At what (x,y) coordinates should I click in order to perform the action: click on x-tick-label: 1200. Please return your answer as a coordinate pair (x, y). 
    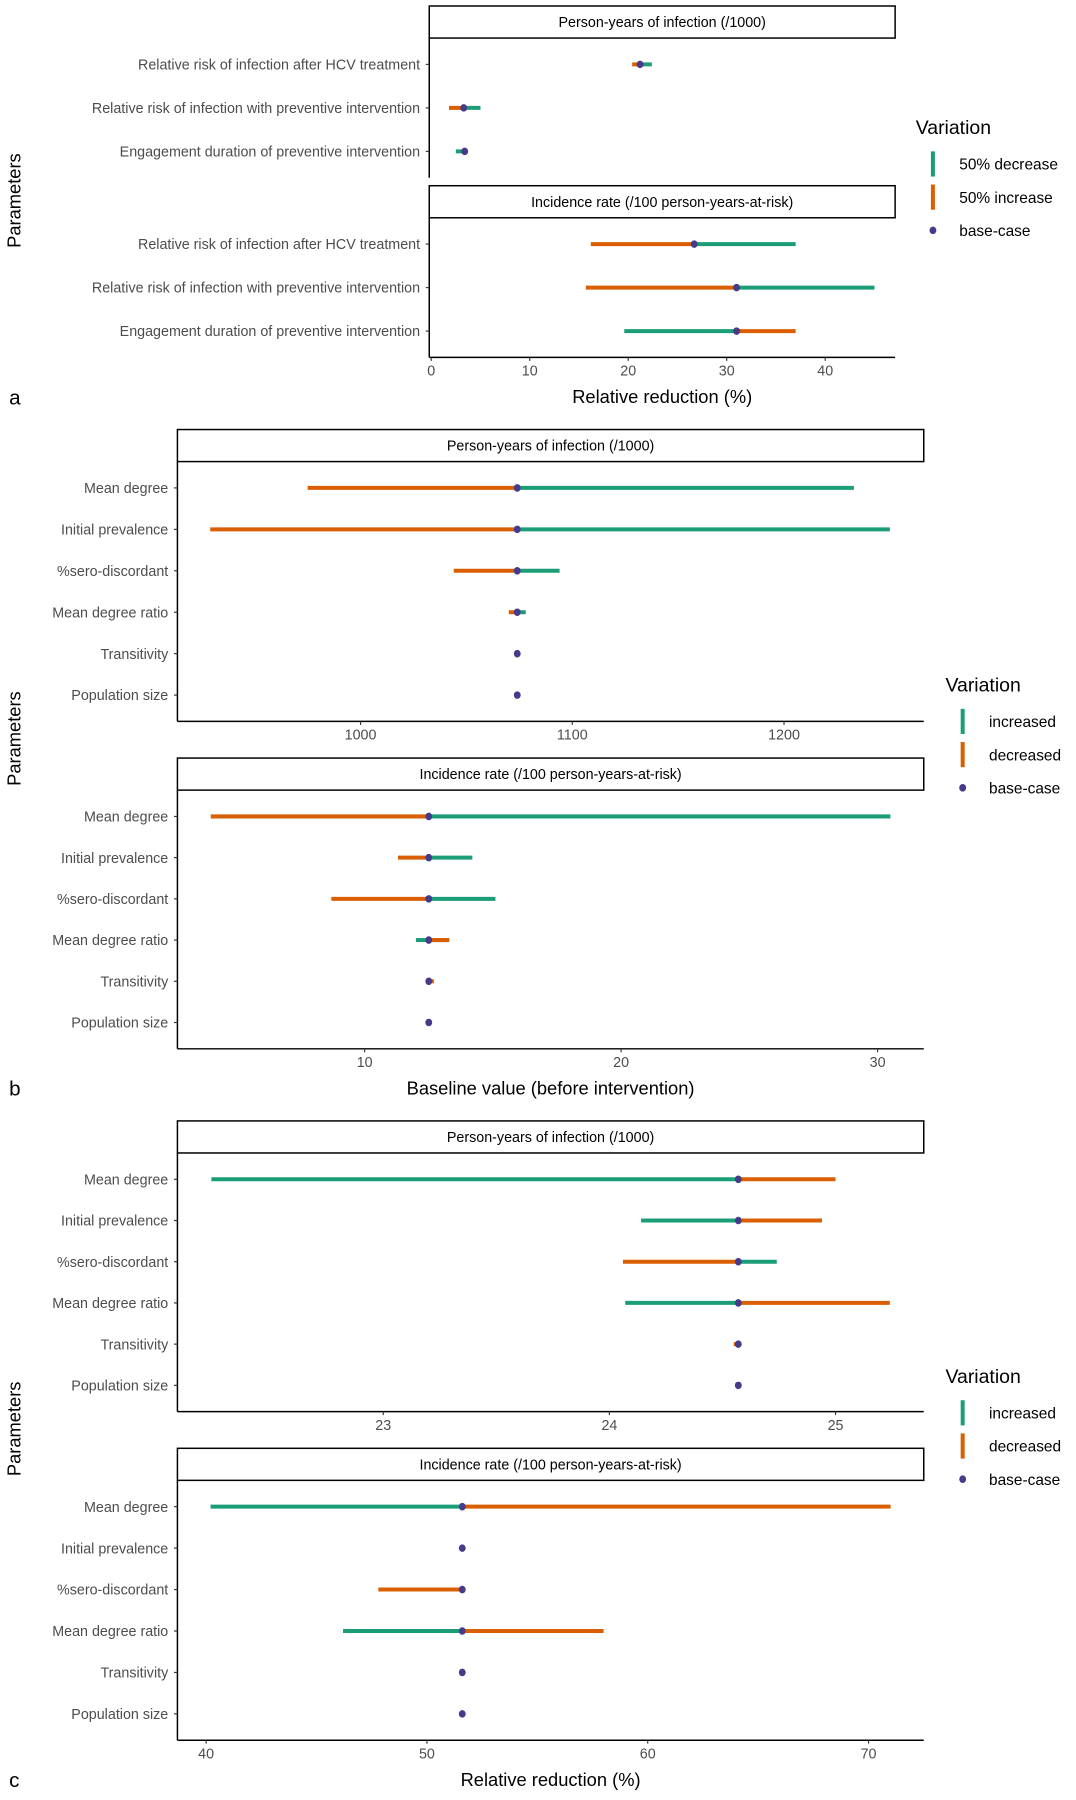
    Looking at the image, I should click on (784, 736).